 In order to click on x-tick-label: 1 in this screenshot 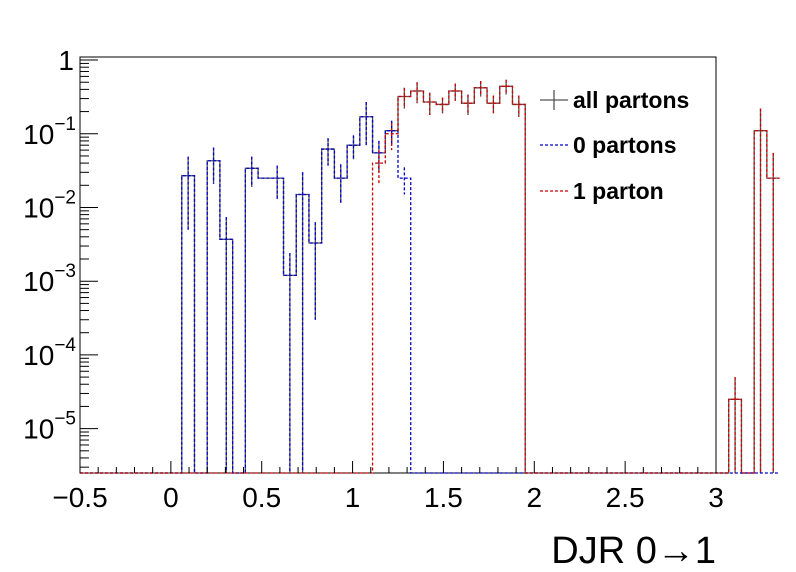, I will do `click(353, 497)`.